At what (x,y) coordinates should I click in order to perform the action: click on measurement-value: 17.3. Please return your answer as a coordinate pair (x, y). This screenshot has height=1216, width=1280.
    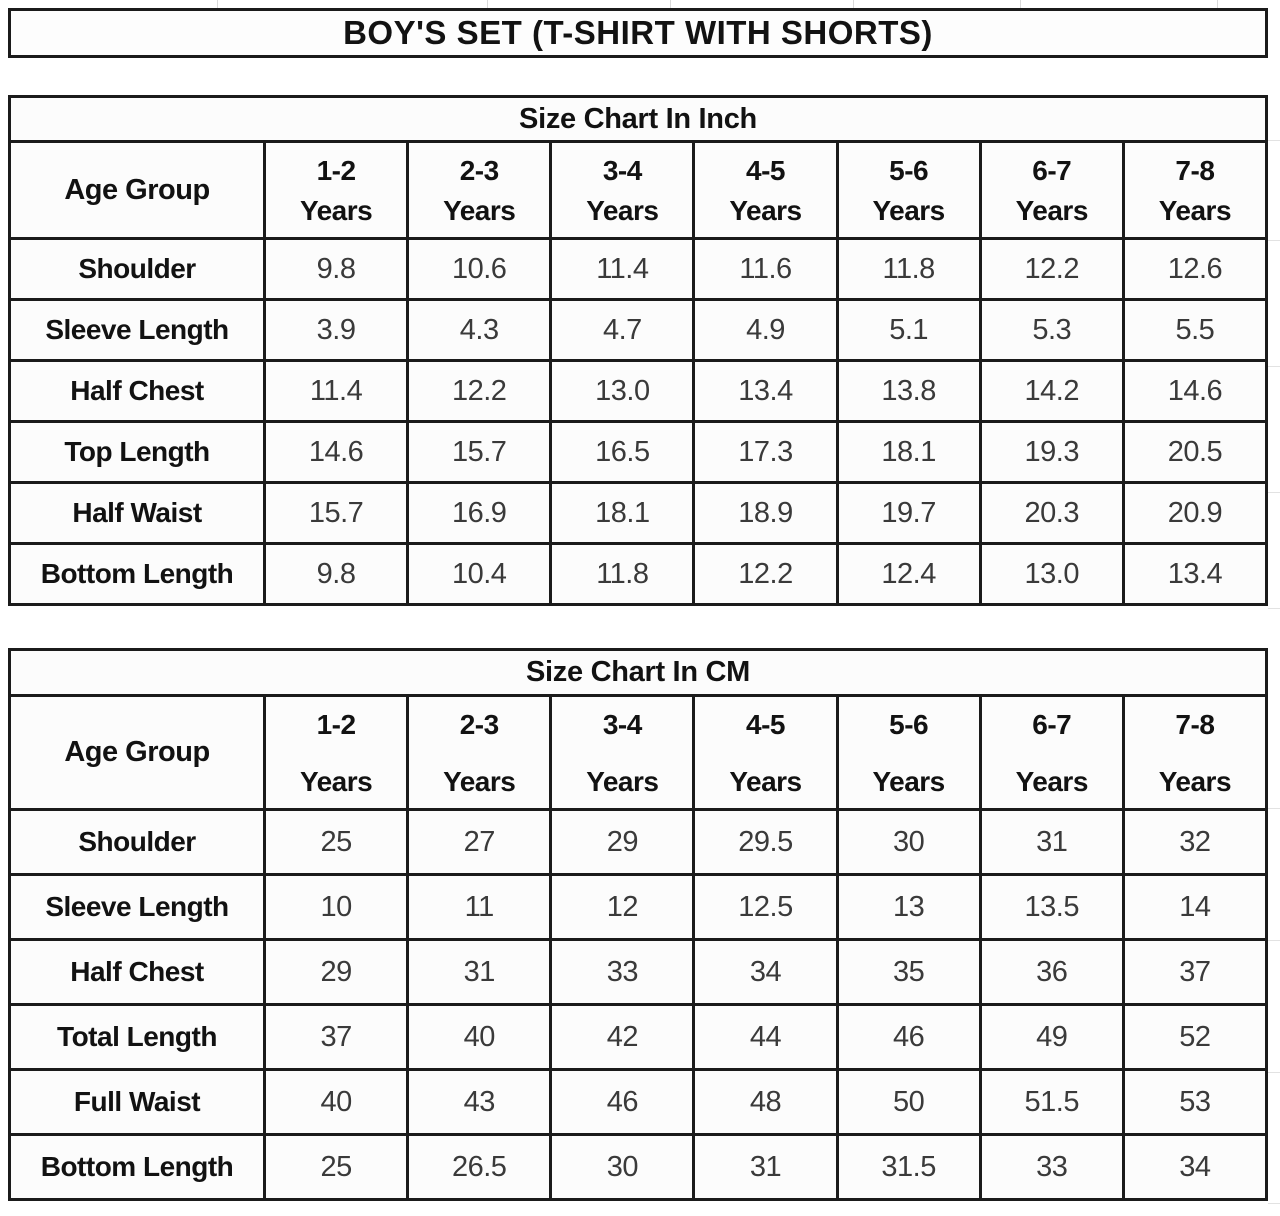
    Looking at the image, I should click on (765, 452).